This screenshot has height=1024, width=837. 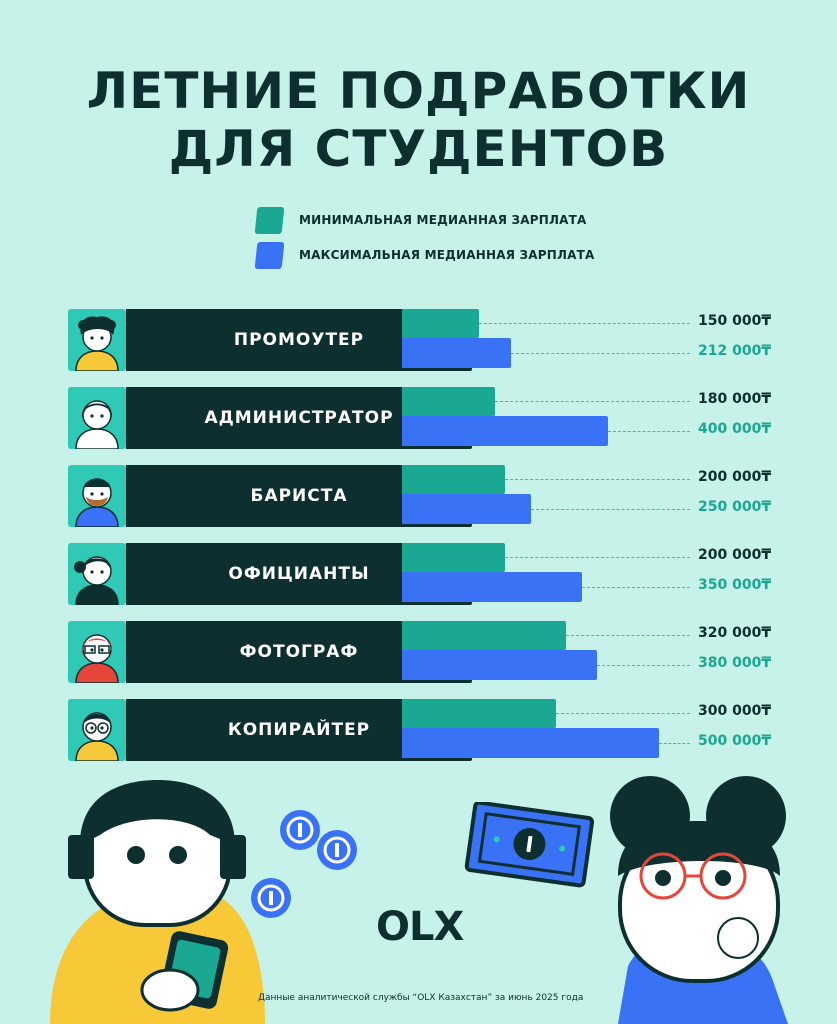 I want to click on value-label-min: 300 000₸, so click(x=735, y=711).